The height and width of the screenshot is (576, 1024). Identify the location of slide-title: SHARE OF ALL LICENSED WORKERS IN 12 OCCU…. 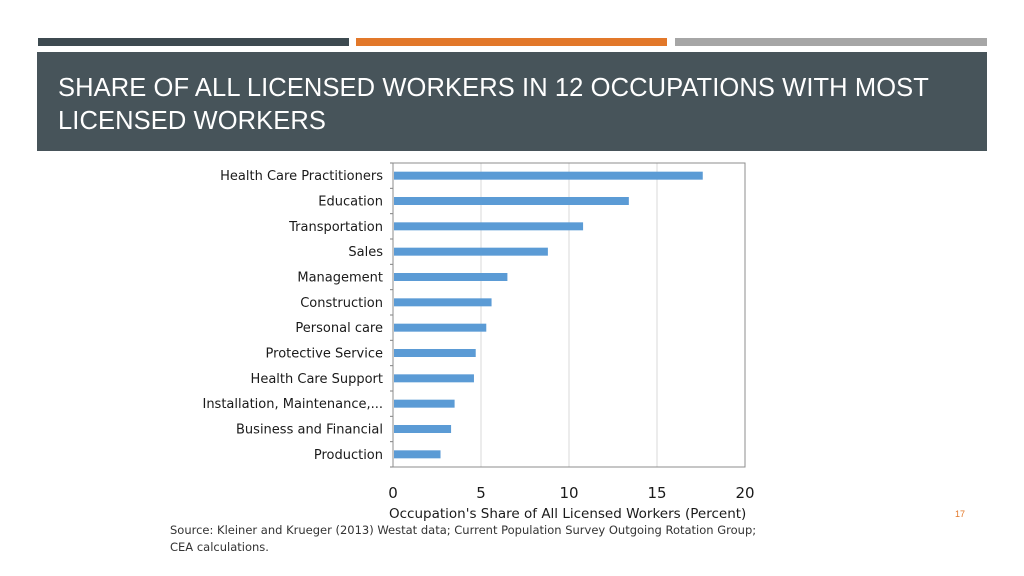
(493, 104).